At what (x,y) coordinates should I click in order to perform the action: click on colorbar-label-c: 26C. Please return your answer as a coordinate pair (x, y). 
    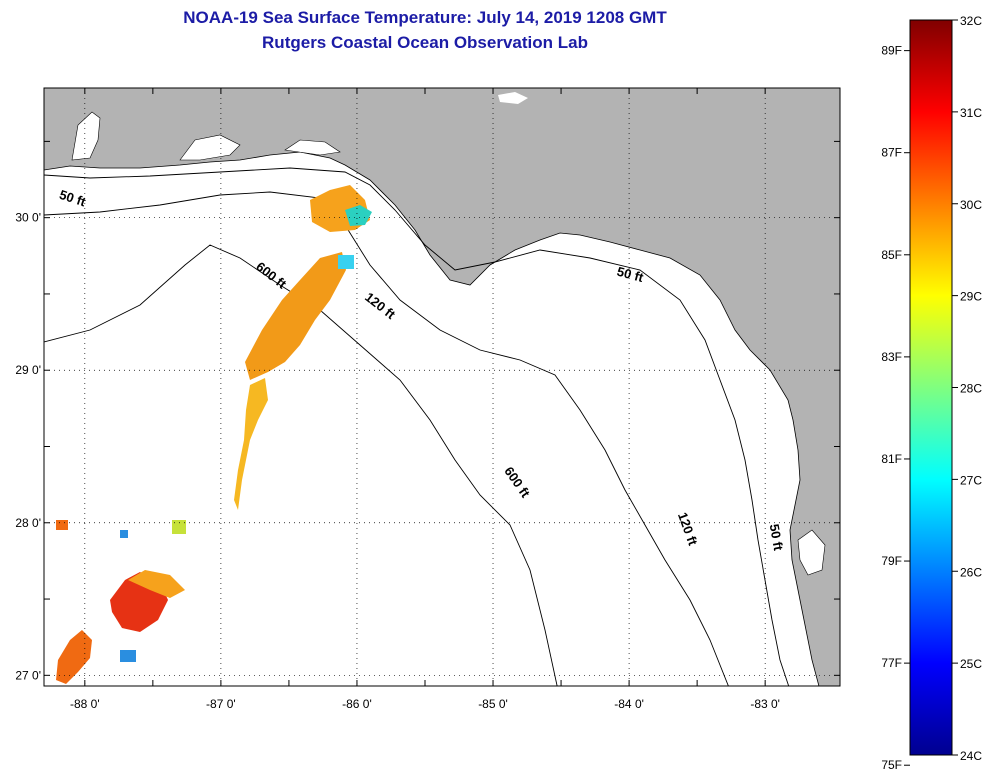
    Looking at the image, I should click on (971, 572).